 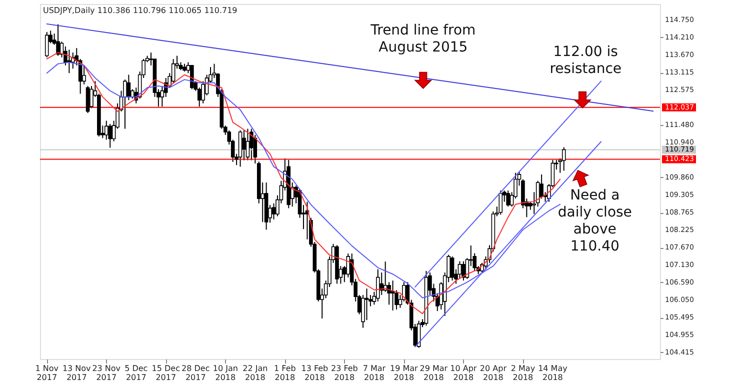 I want to click on x-tick-label: 1 Feb 2018, so click(x=285, y=373).